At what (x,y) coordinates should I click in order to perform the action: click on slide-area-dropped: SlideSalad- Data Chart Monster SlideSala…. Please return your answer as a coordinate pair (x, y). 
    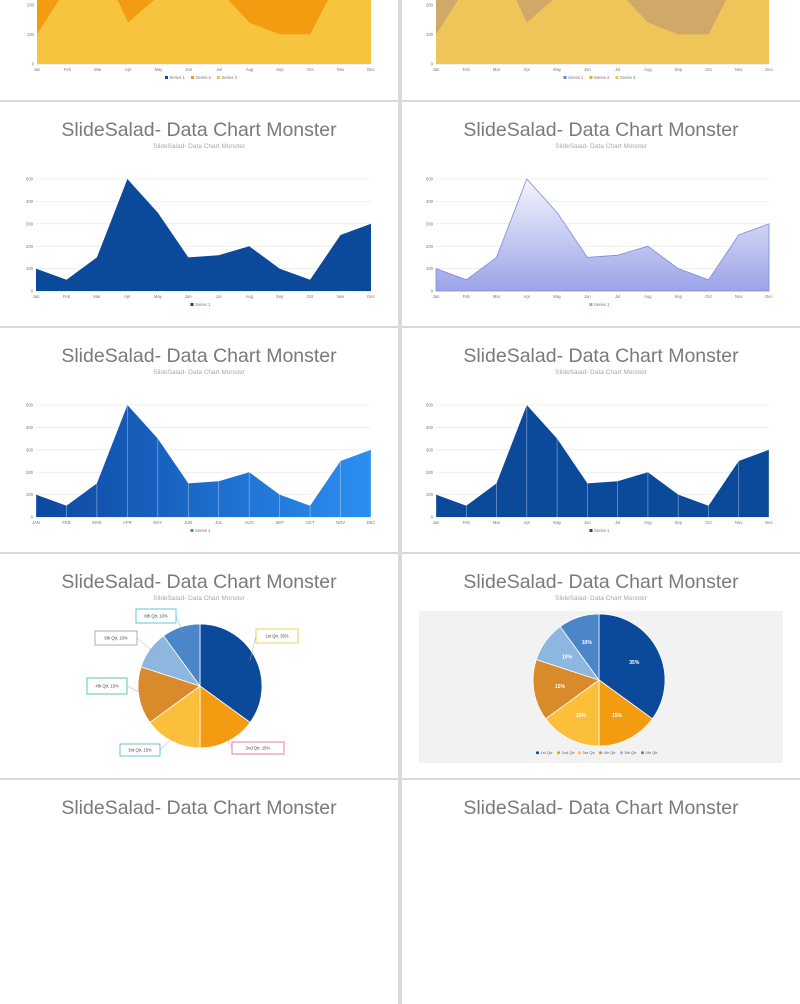
    Looking at the image, I should click on (601, 440).